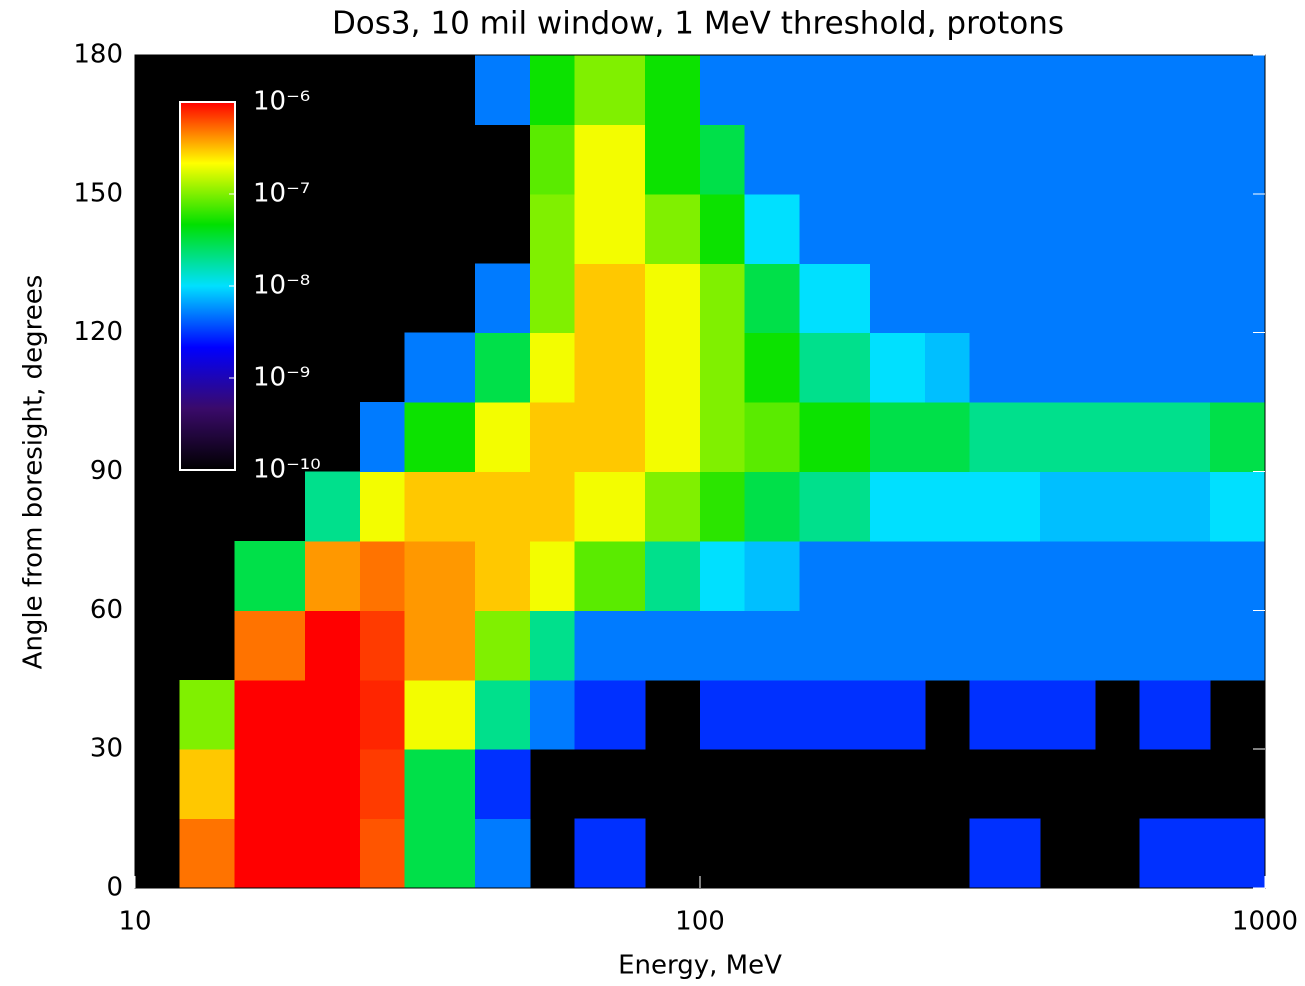 The width and height of the screenshot is (1305, 986). I want to click on x-axis-label: Energy, MeV, so click(700, 966).